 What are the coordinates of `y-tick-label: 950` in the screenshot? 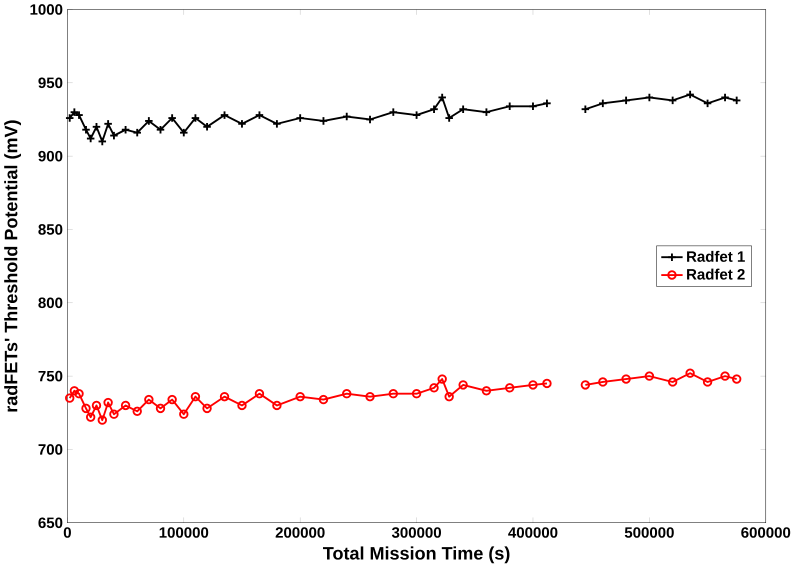 It's located at (50, 82).